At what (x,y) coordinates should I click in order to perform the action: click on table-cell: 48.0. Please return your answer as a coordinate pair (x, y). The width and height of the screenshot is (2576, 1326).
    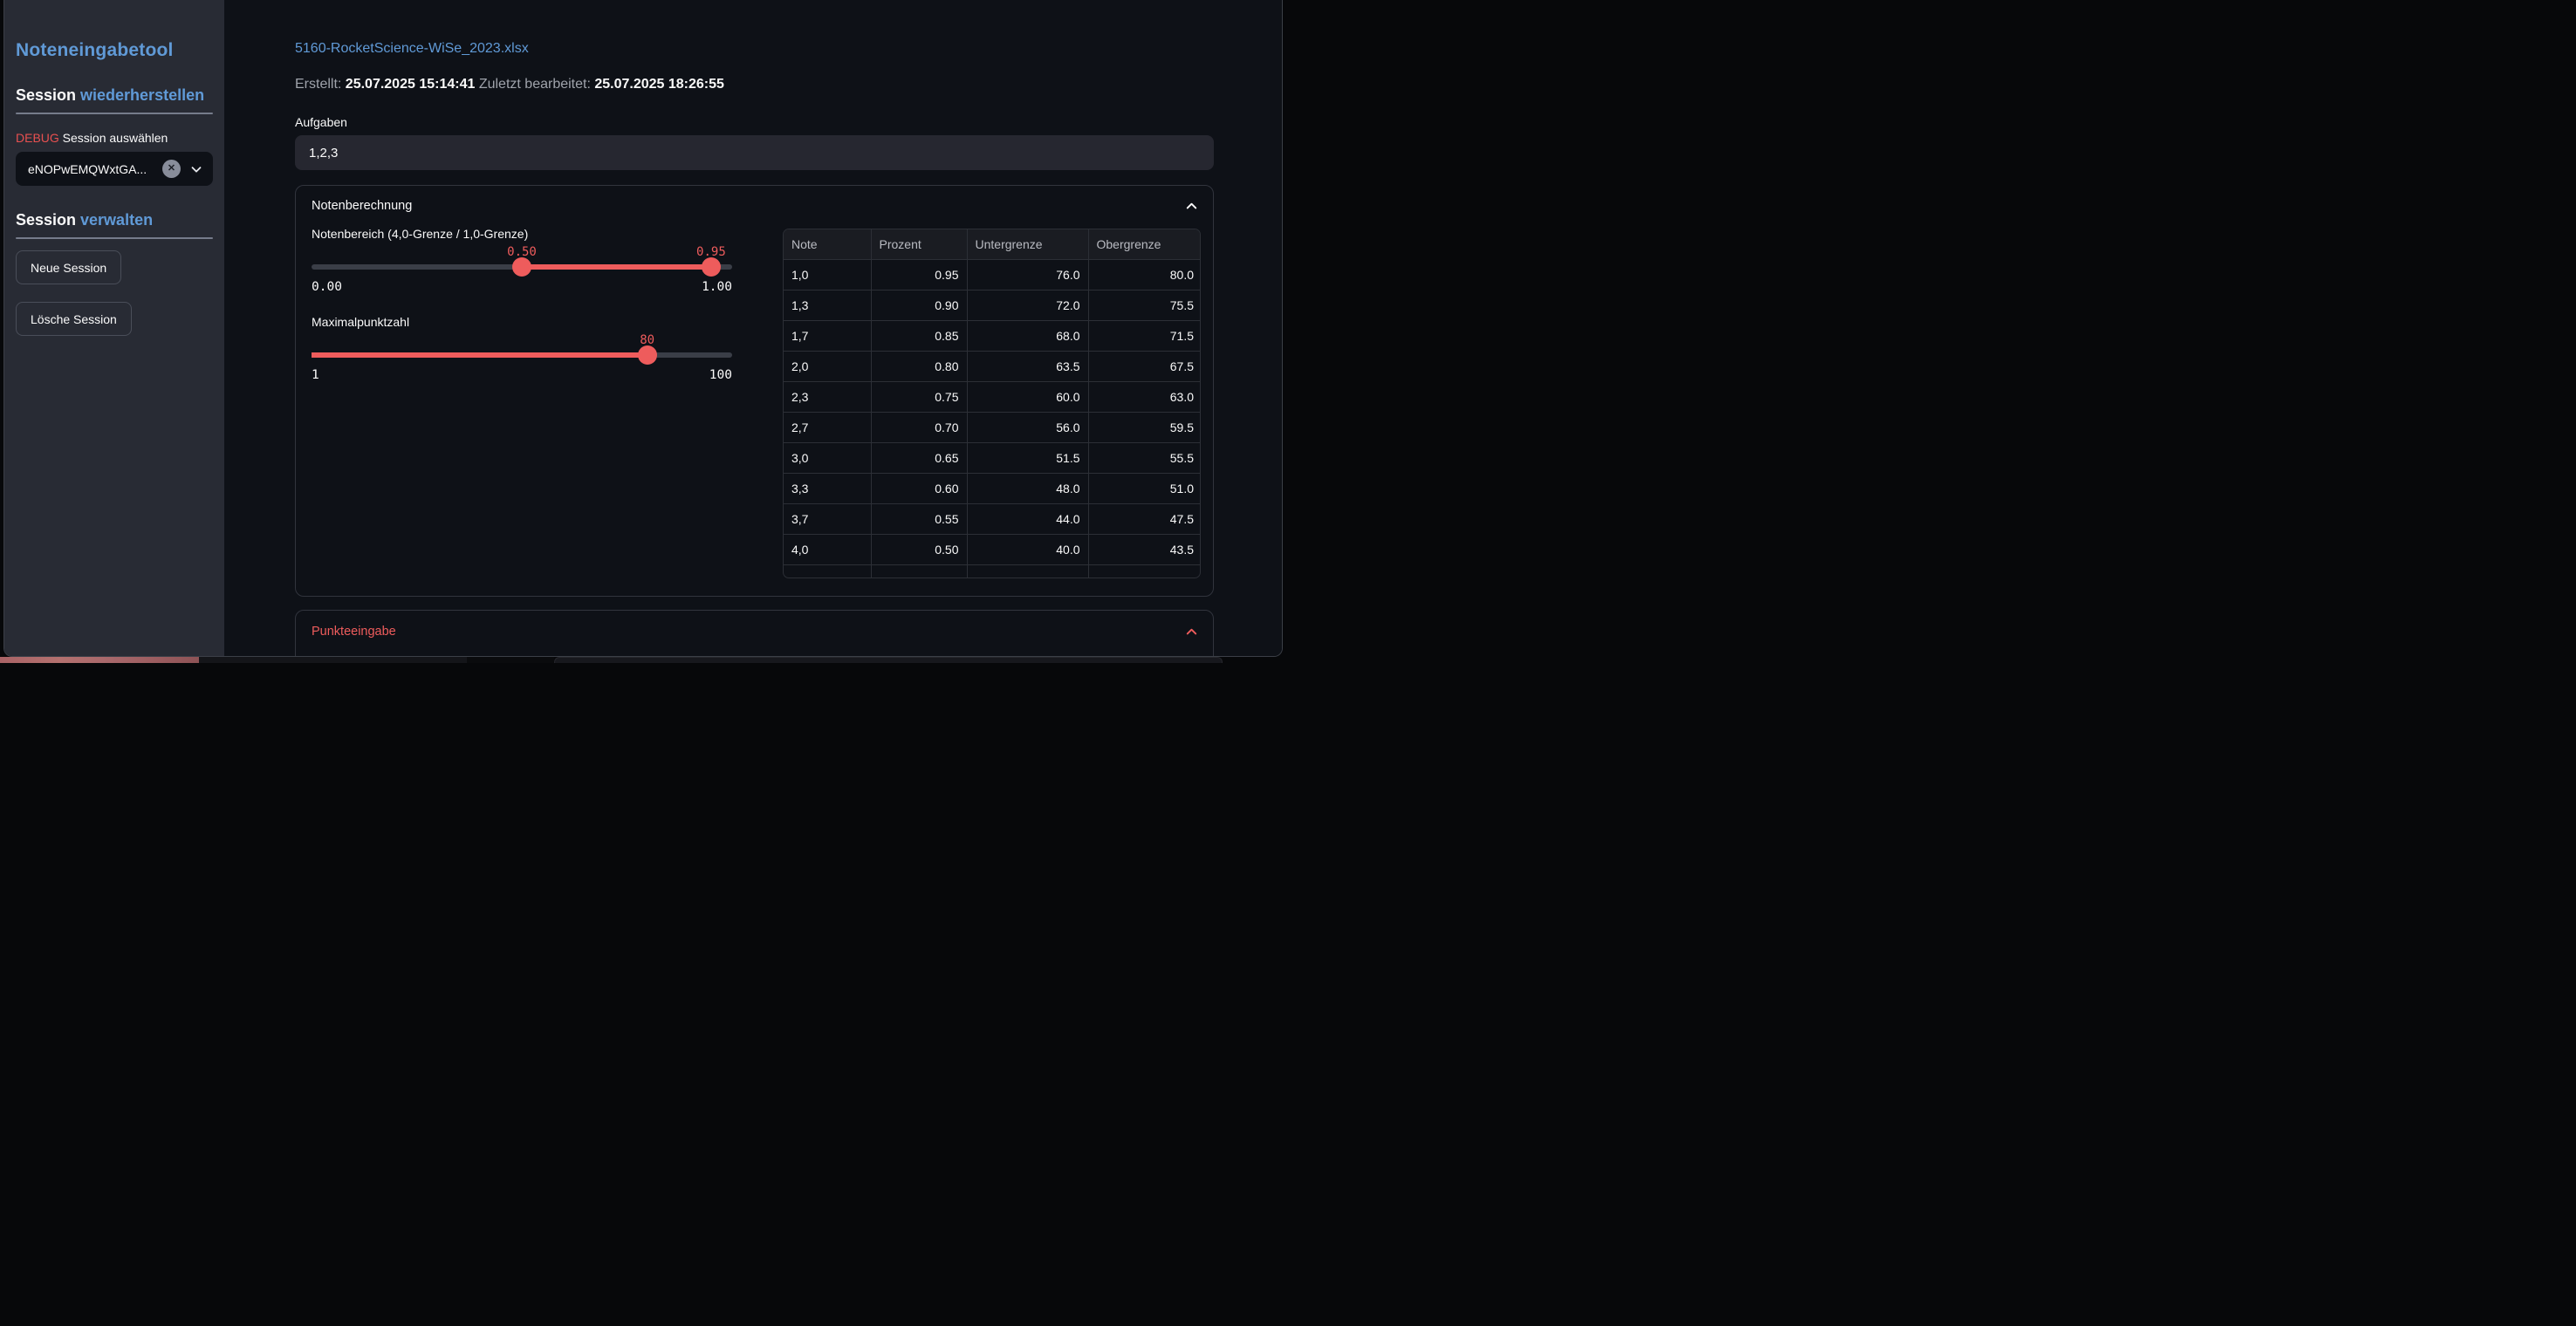
    Looking at the image, I should click on (1028, 488).